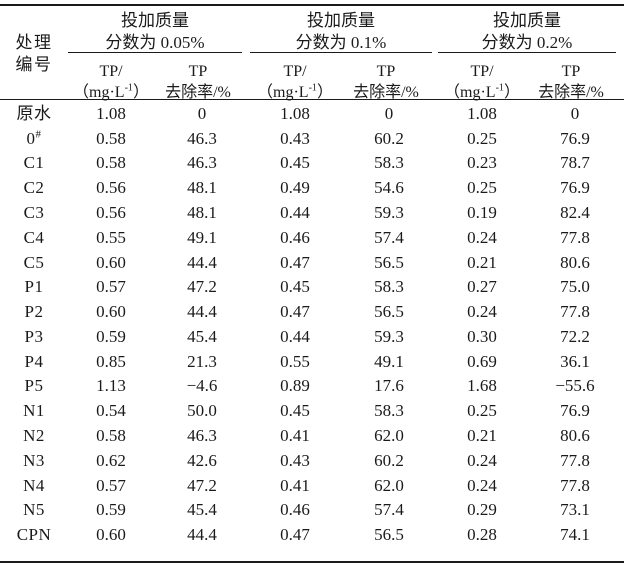 The image size is (624, 584). What do you see at coordinates (571, 92) in the screenshot?
I see `sub-header-5-line2: 去除率/%` at bounding box center [571, 92].